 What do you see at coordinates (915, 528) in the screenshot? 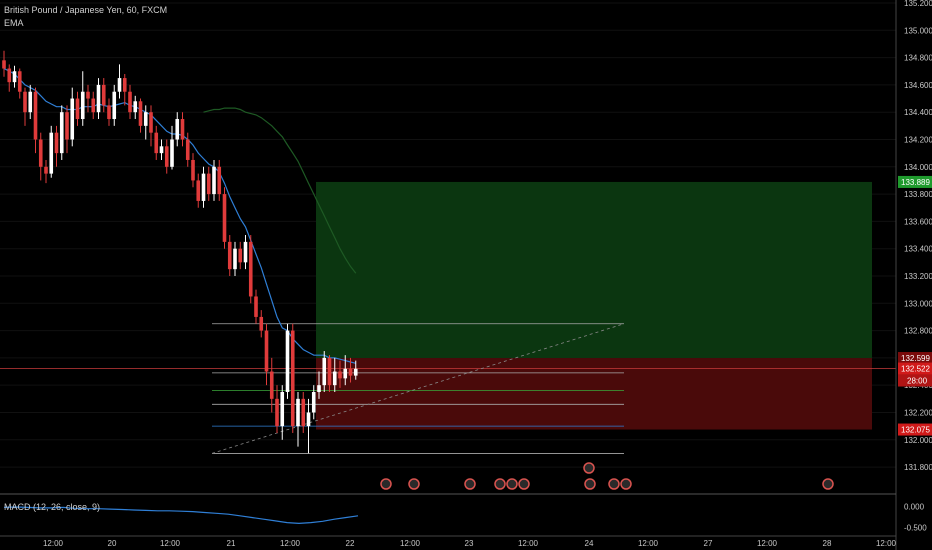
I see `macd-tick-label: -0.500` at bounding box center [915, 528].